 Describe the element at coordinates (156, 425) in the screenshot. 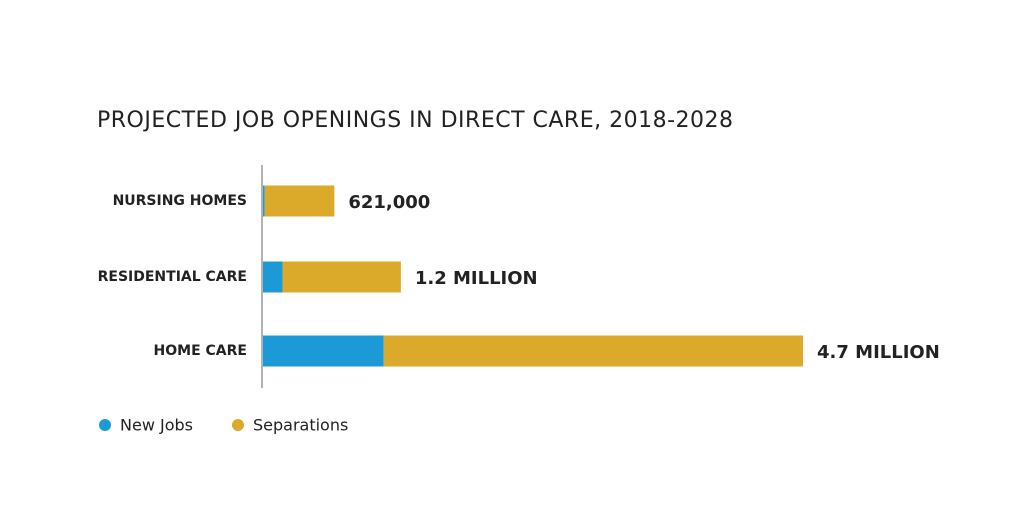

I see `legend-label: New Jobs` at that location.